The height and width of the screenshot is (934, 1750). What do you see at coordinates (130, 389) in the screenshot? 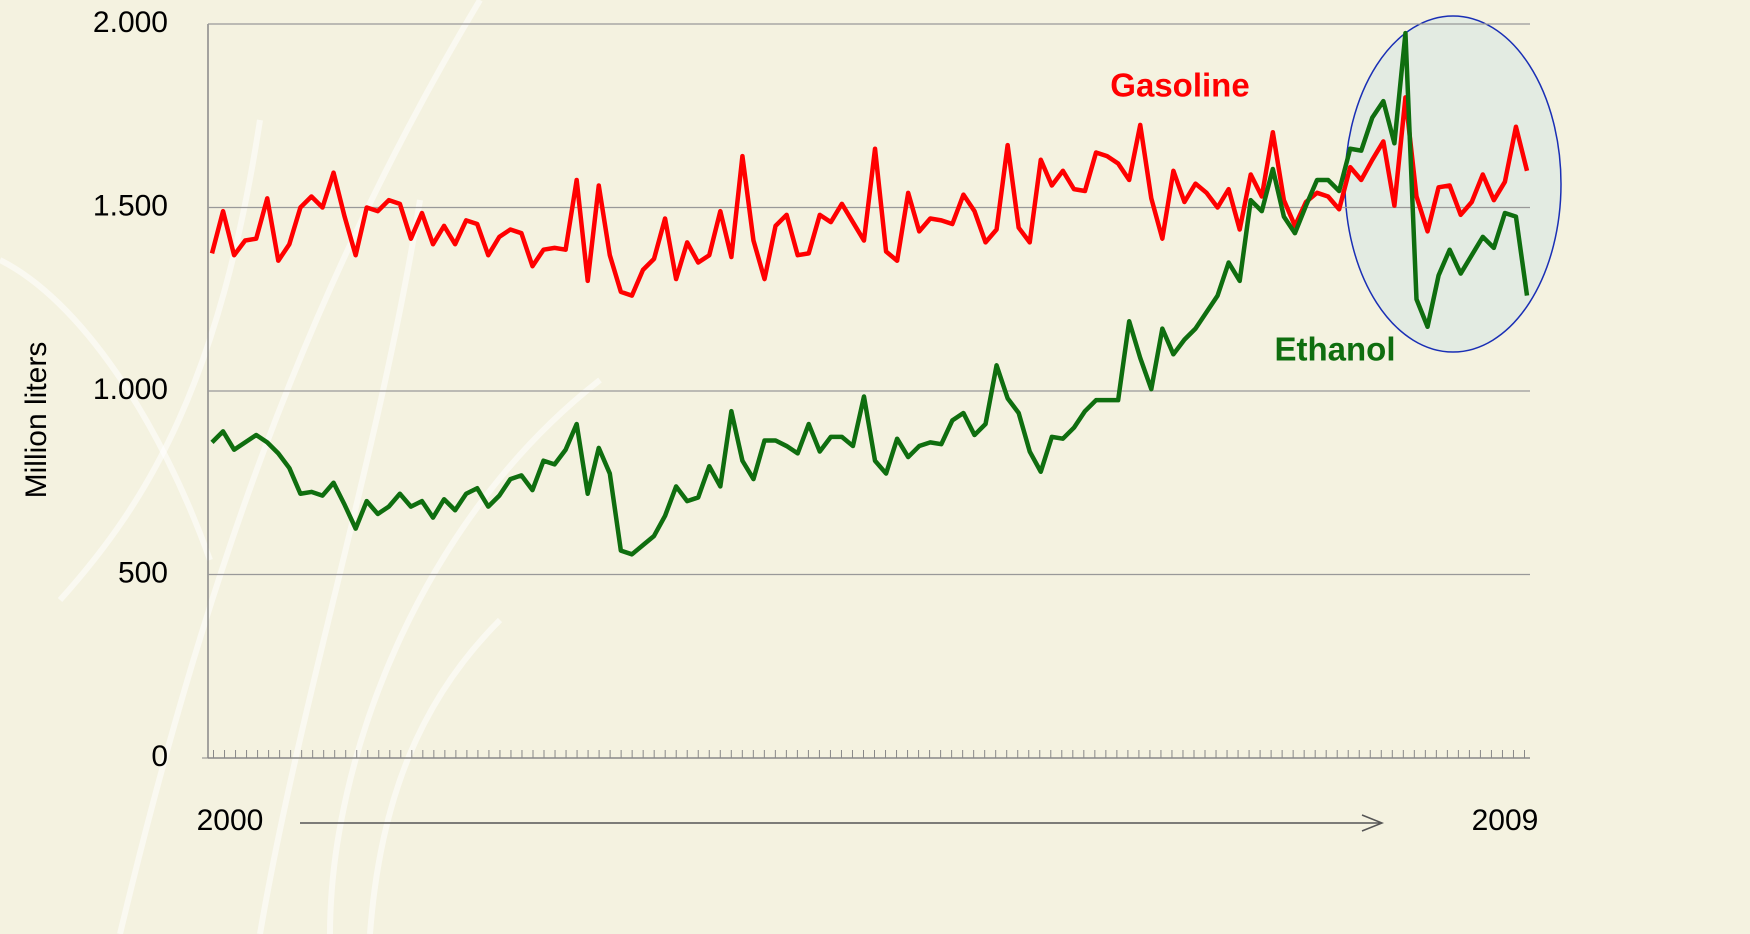
I see `y-tick-label: 1.000` at bounding box center [130, 389].